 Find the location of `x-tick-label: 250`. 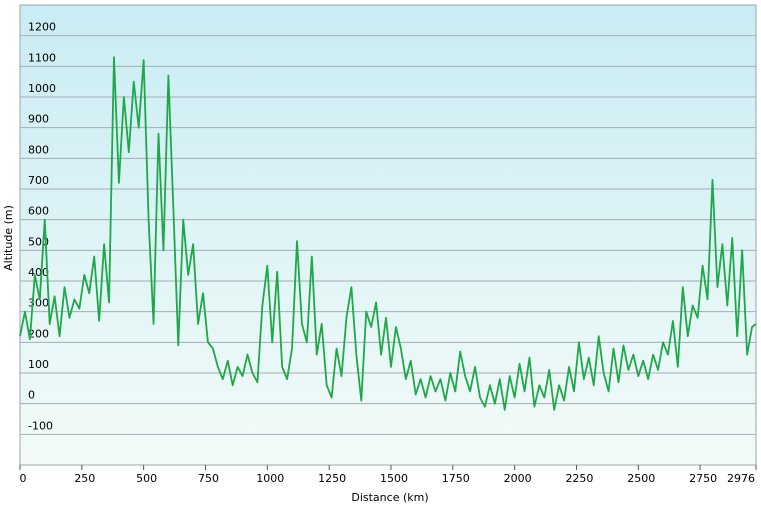

x-tick-label: 250 is located at coordinates (84, 478).